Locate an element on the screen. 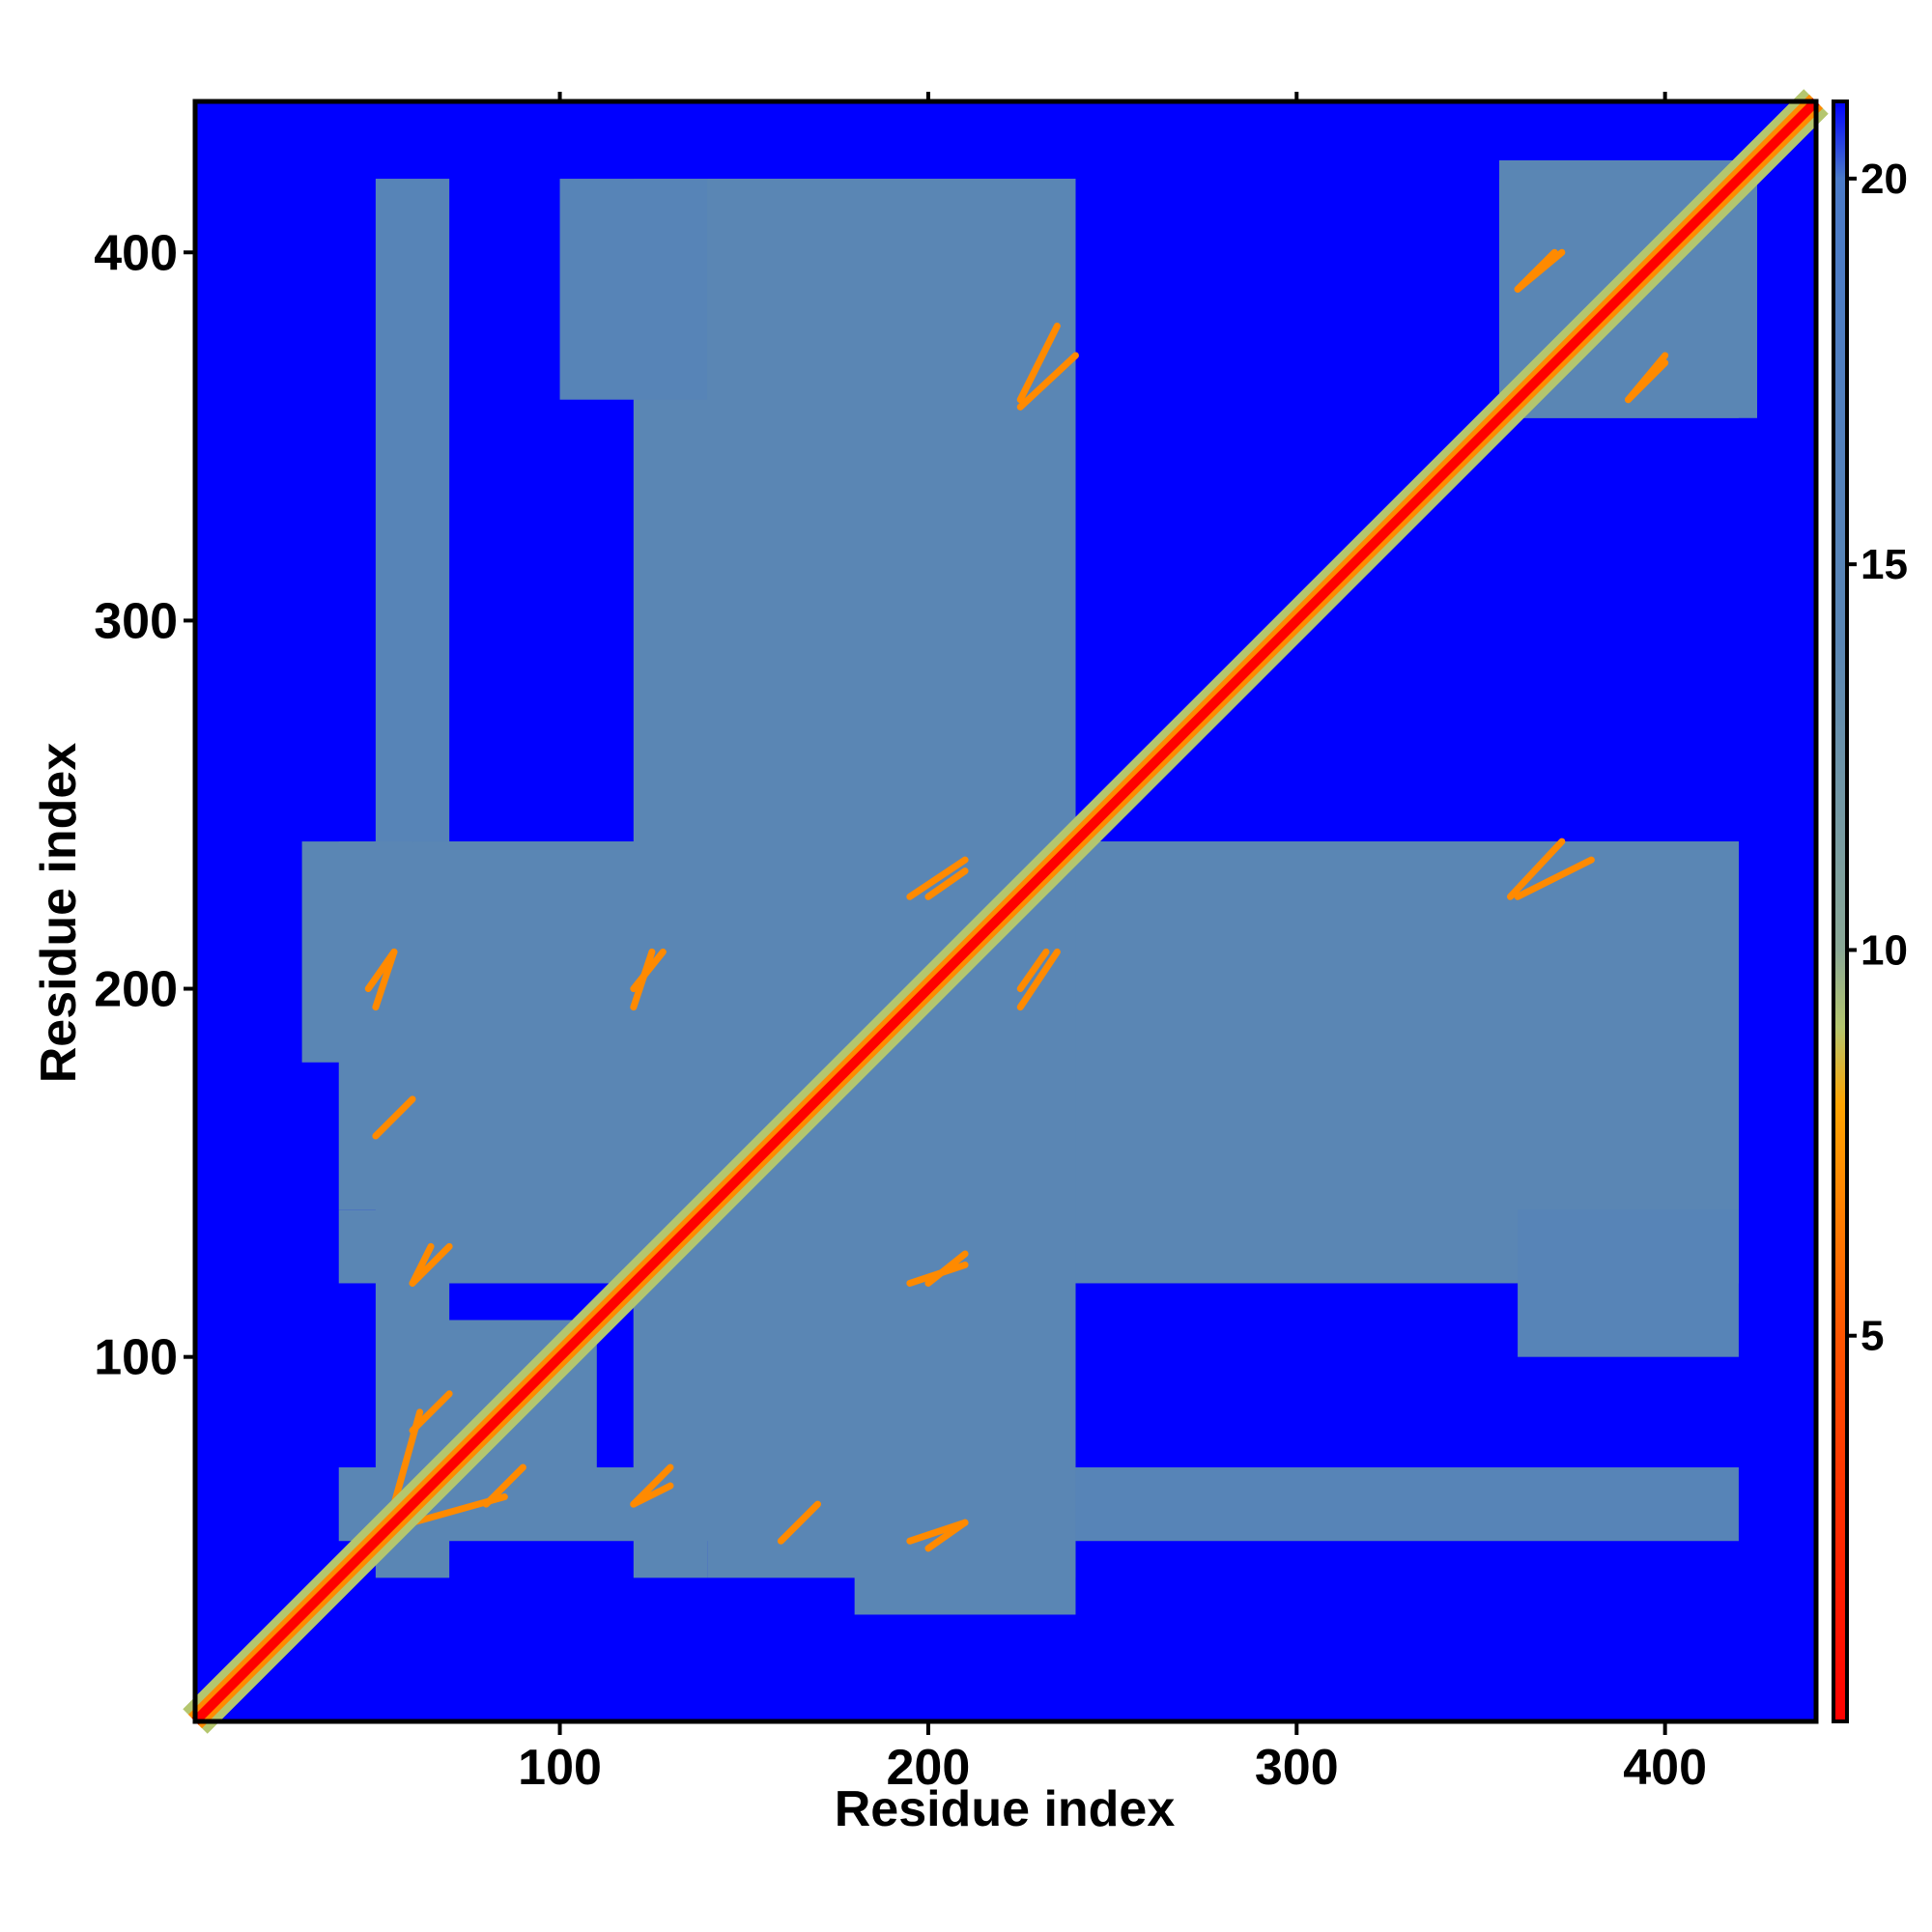 The image size is (1932, 1932). x-tick-label: 100 is located at coordinates (560, 1768).